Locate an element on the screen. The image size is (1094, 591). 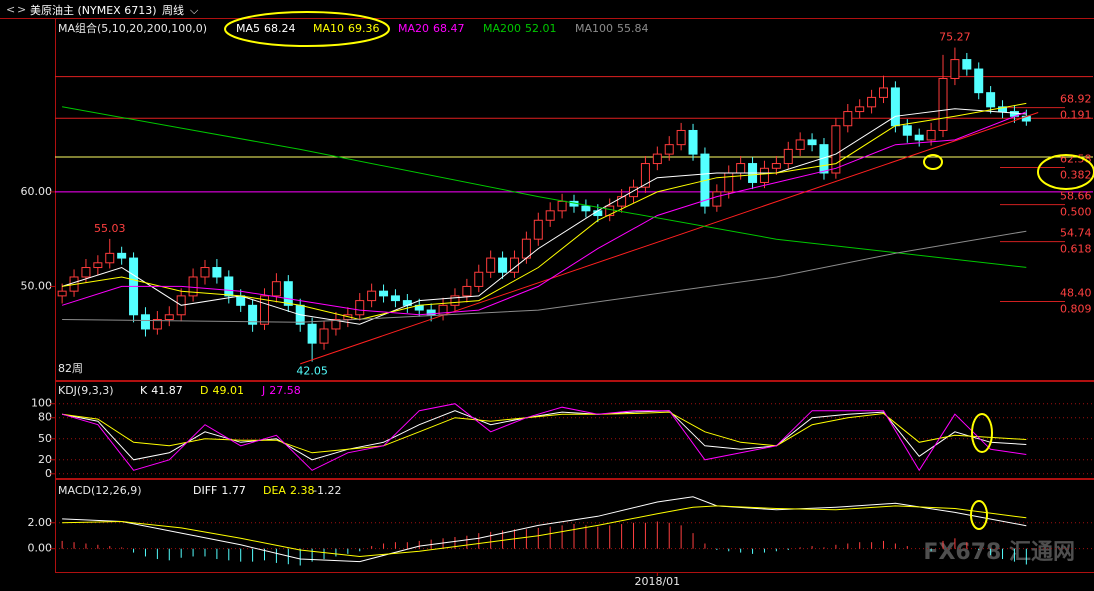
y-tick-label: 50.00 is located at coordinates (37, 285).